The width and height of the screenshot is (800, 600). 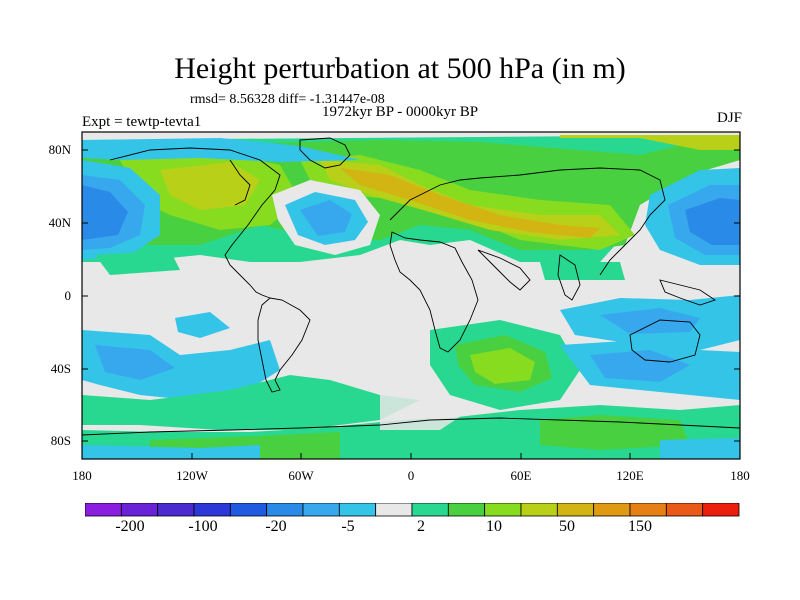 What do you see at coordinates (650, 142) in the screenshot?
I see `arctic-olive-strip` at bounding box center [650, 142].